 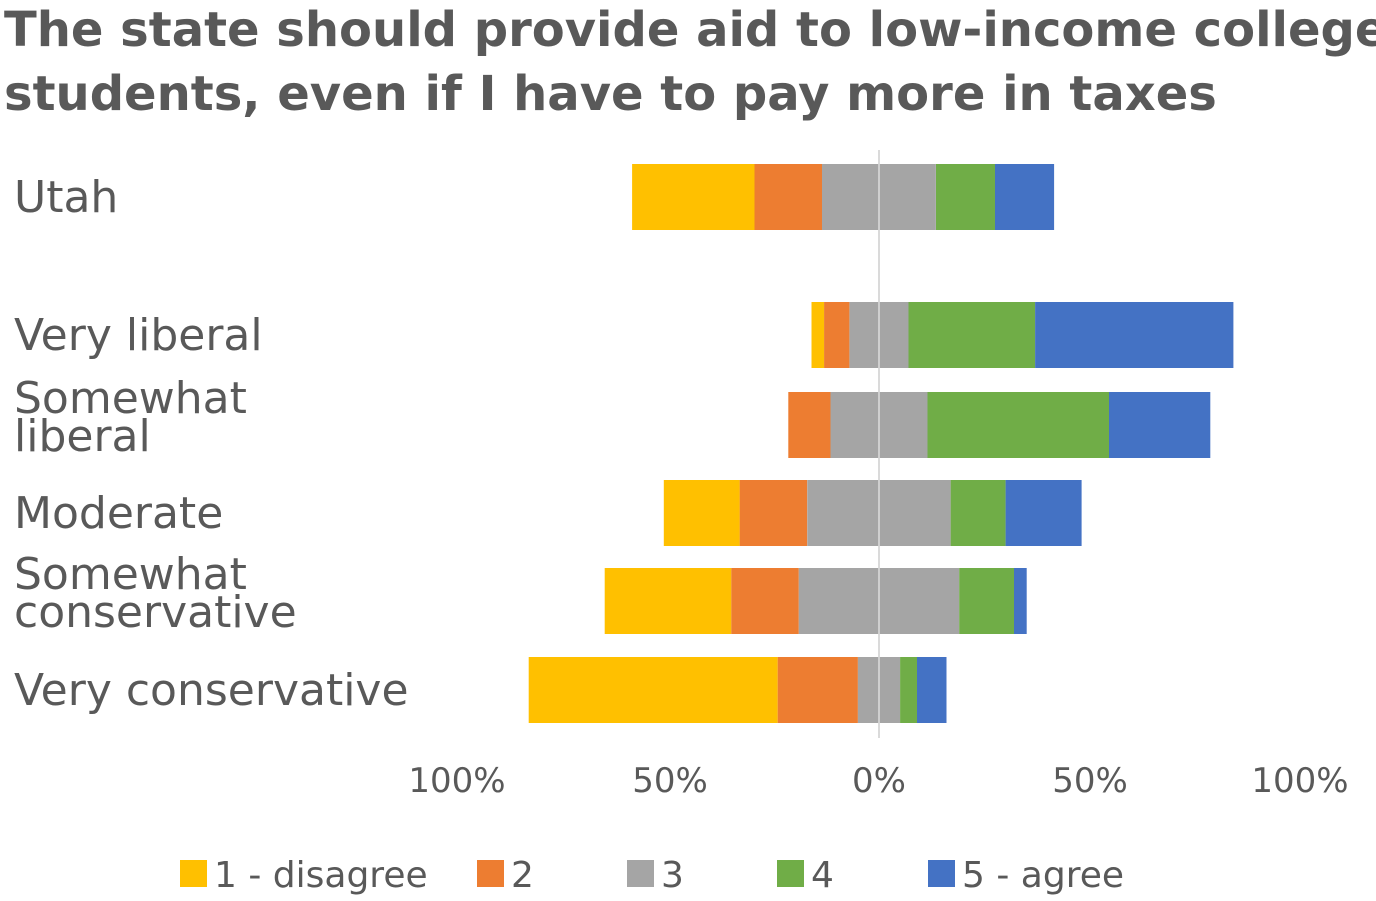 What do you see at coordinates (82, 436) in the screenshot?
I see `category-label: liberal` at bounding box center [82, 436].